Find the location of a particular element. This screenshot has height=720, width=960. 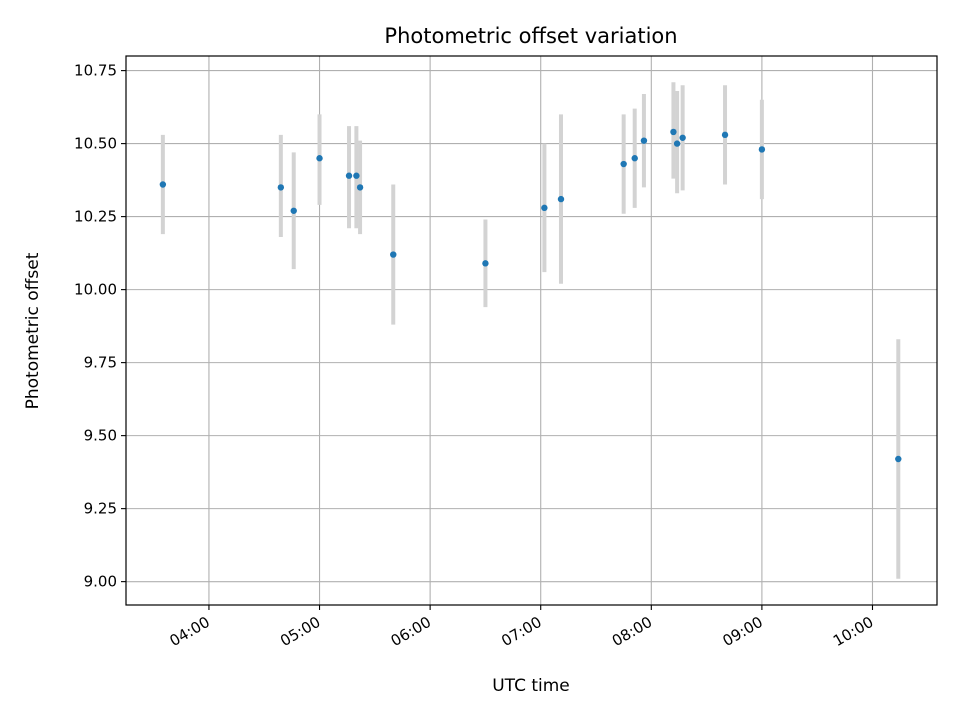

y-tick-label: 9.25 is located at coordinates (100, 509).